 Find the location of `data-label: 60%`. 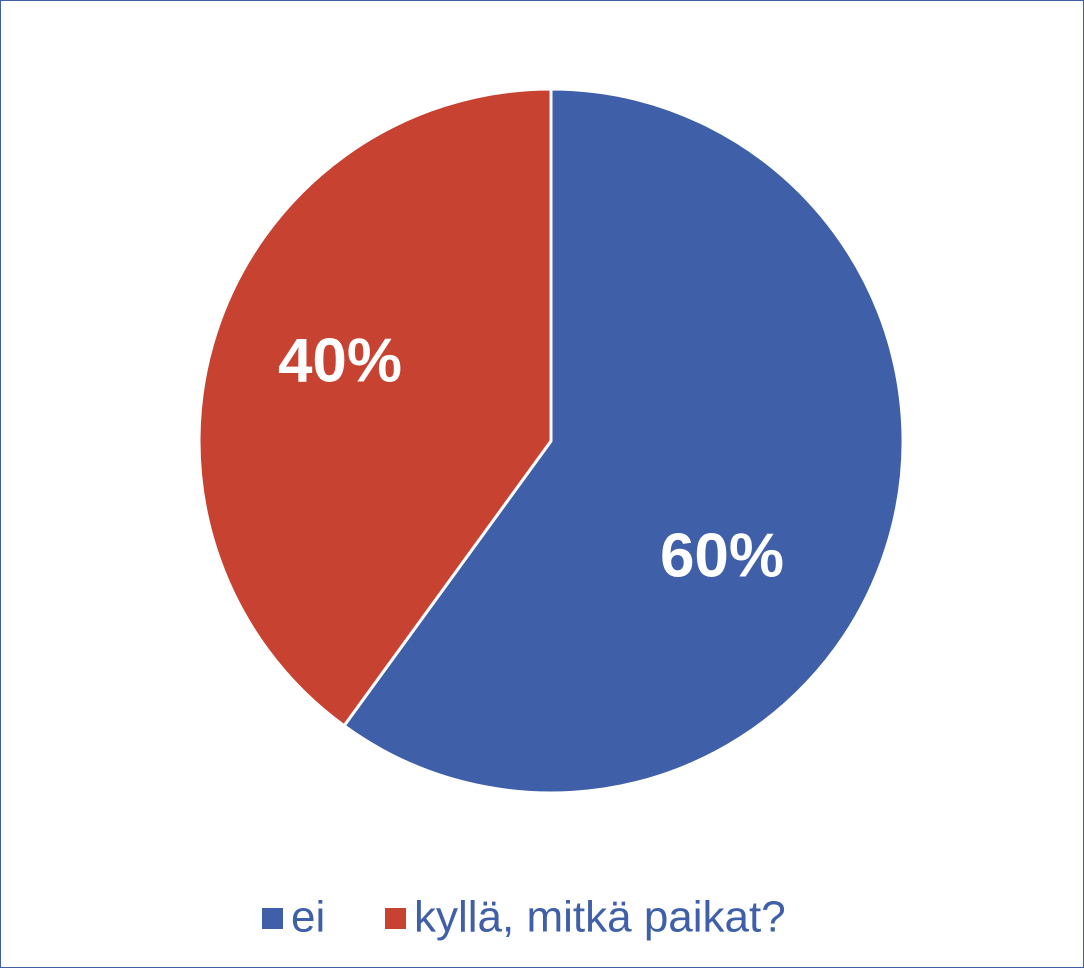

data-label: 60% is located at coordinates (722, 555).